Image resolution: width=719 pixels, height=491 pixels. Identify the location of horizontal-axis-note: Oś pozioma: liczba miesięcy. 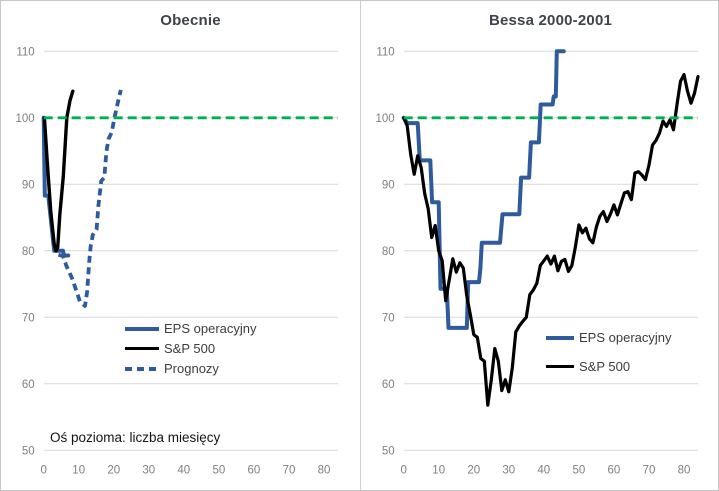
(135, 437).